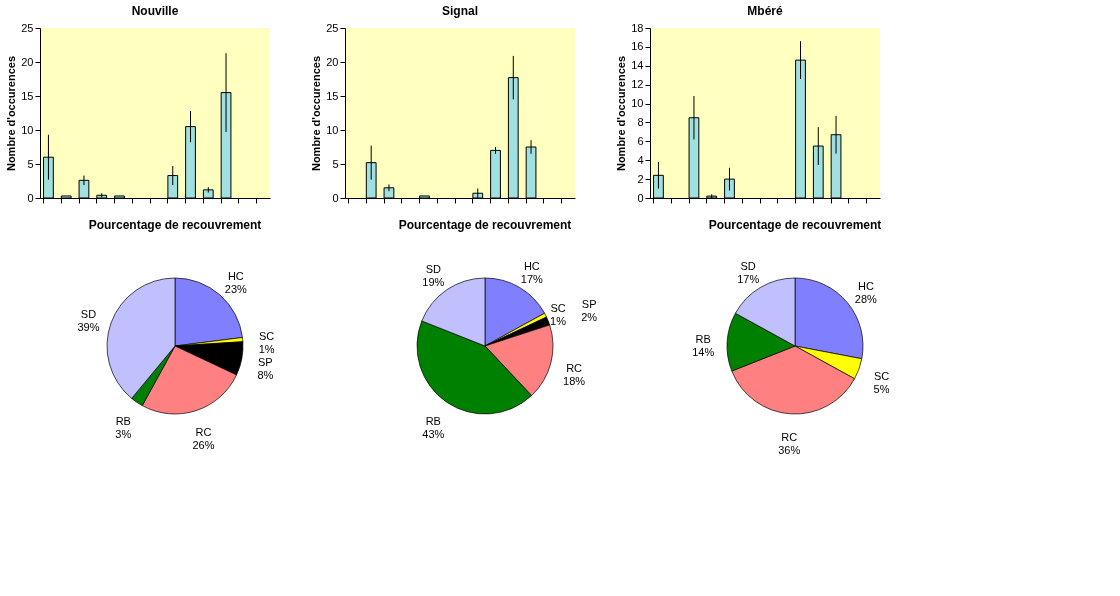  What do you see at coordinates (574, 380) in the screenshot?
I see `data-label: 18%` at bounding box center [574, 380].